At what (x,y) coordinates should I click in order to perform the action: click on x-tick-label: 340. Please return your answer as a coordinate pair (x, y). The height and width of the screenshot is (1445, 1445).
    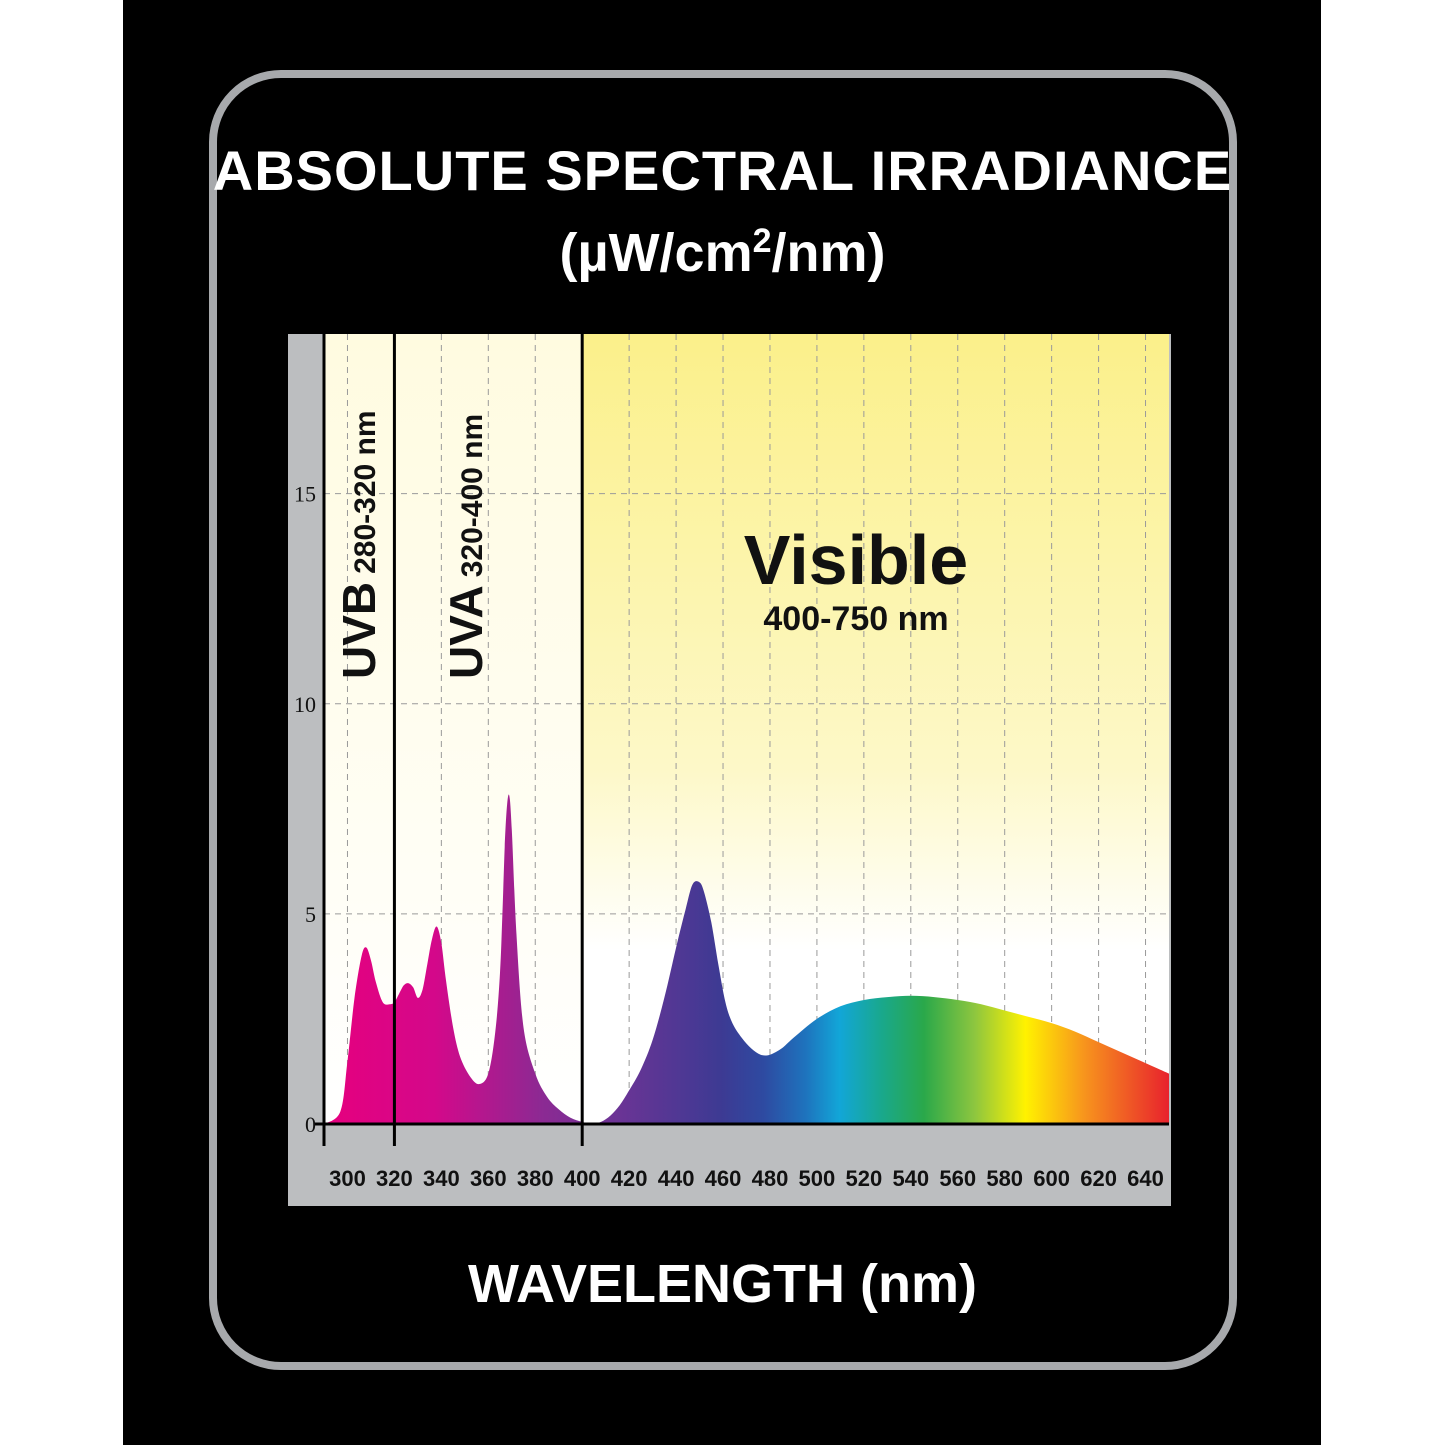
    Looking at the image, I should click on (441, 1178).